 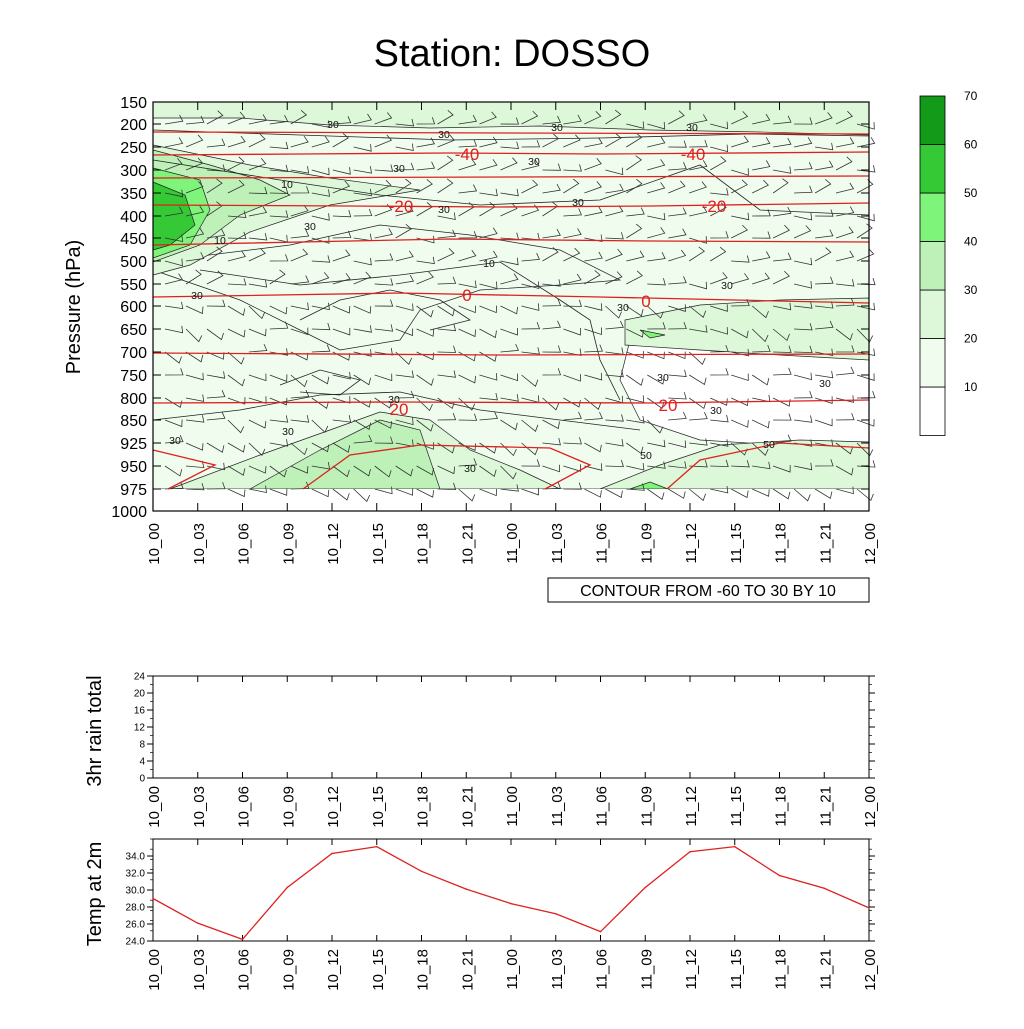 What do you see at coordinates (140, 711) in the screenshot?
I see `y-tick-label: 16` at bounding box center [140, 711].